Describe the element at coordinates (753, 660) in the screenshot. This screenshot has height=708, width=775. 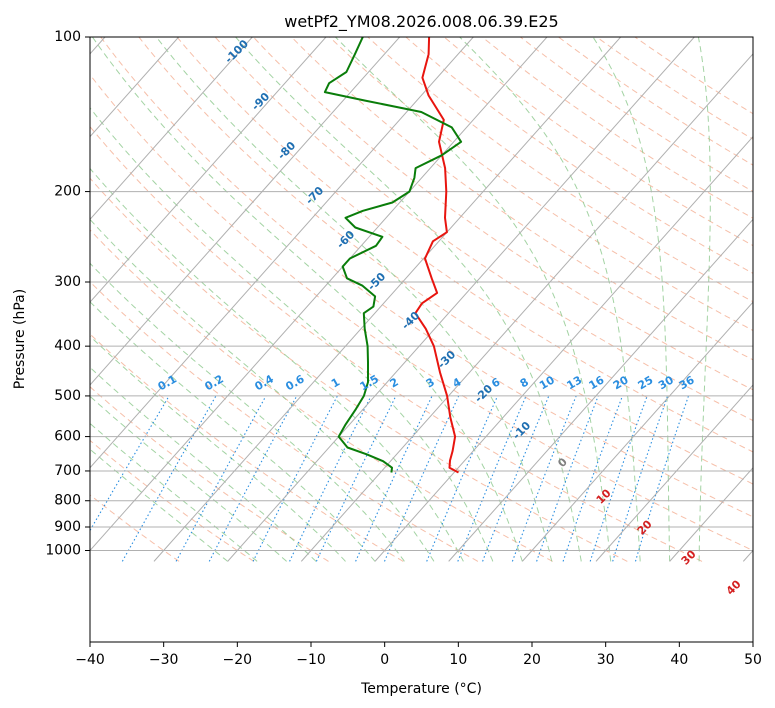
I see `x-tick-label: 50` at that location.